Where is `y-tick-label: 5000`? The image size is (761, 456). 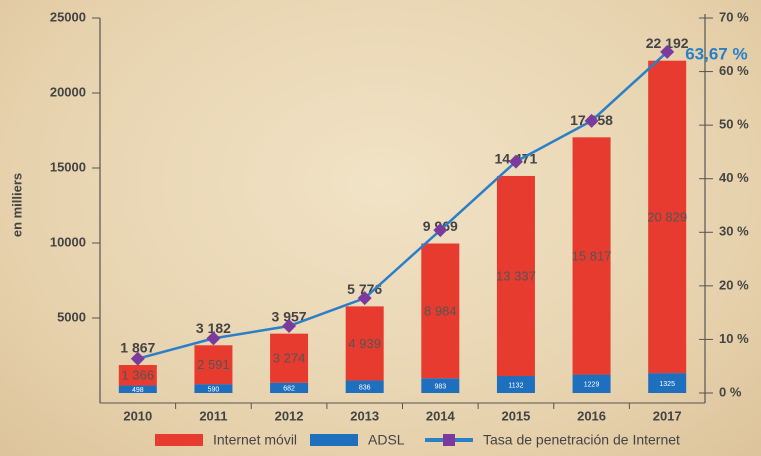 y-tick-label: 5000 is located at coordinates (71, 316).